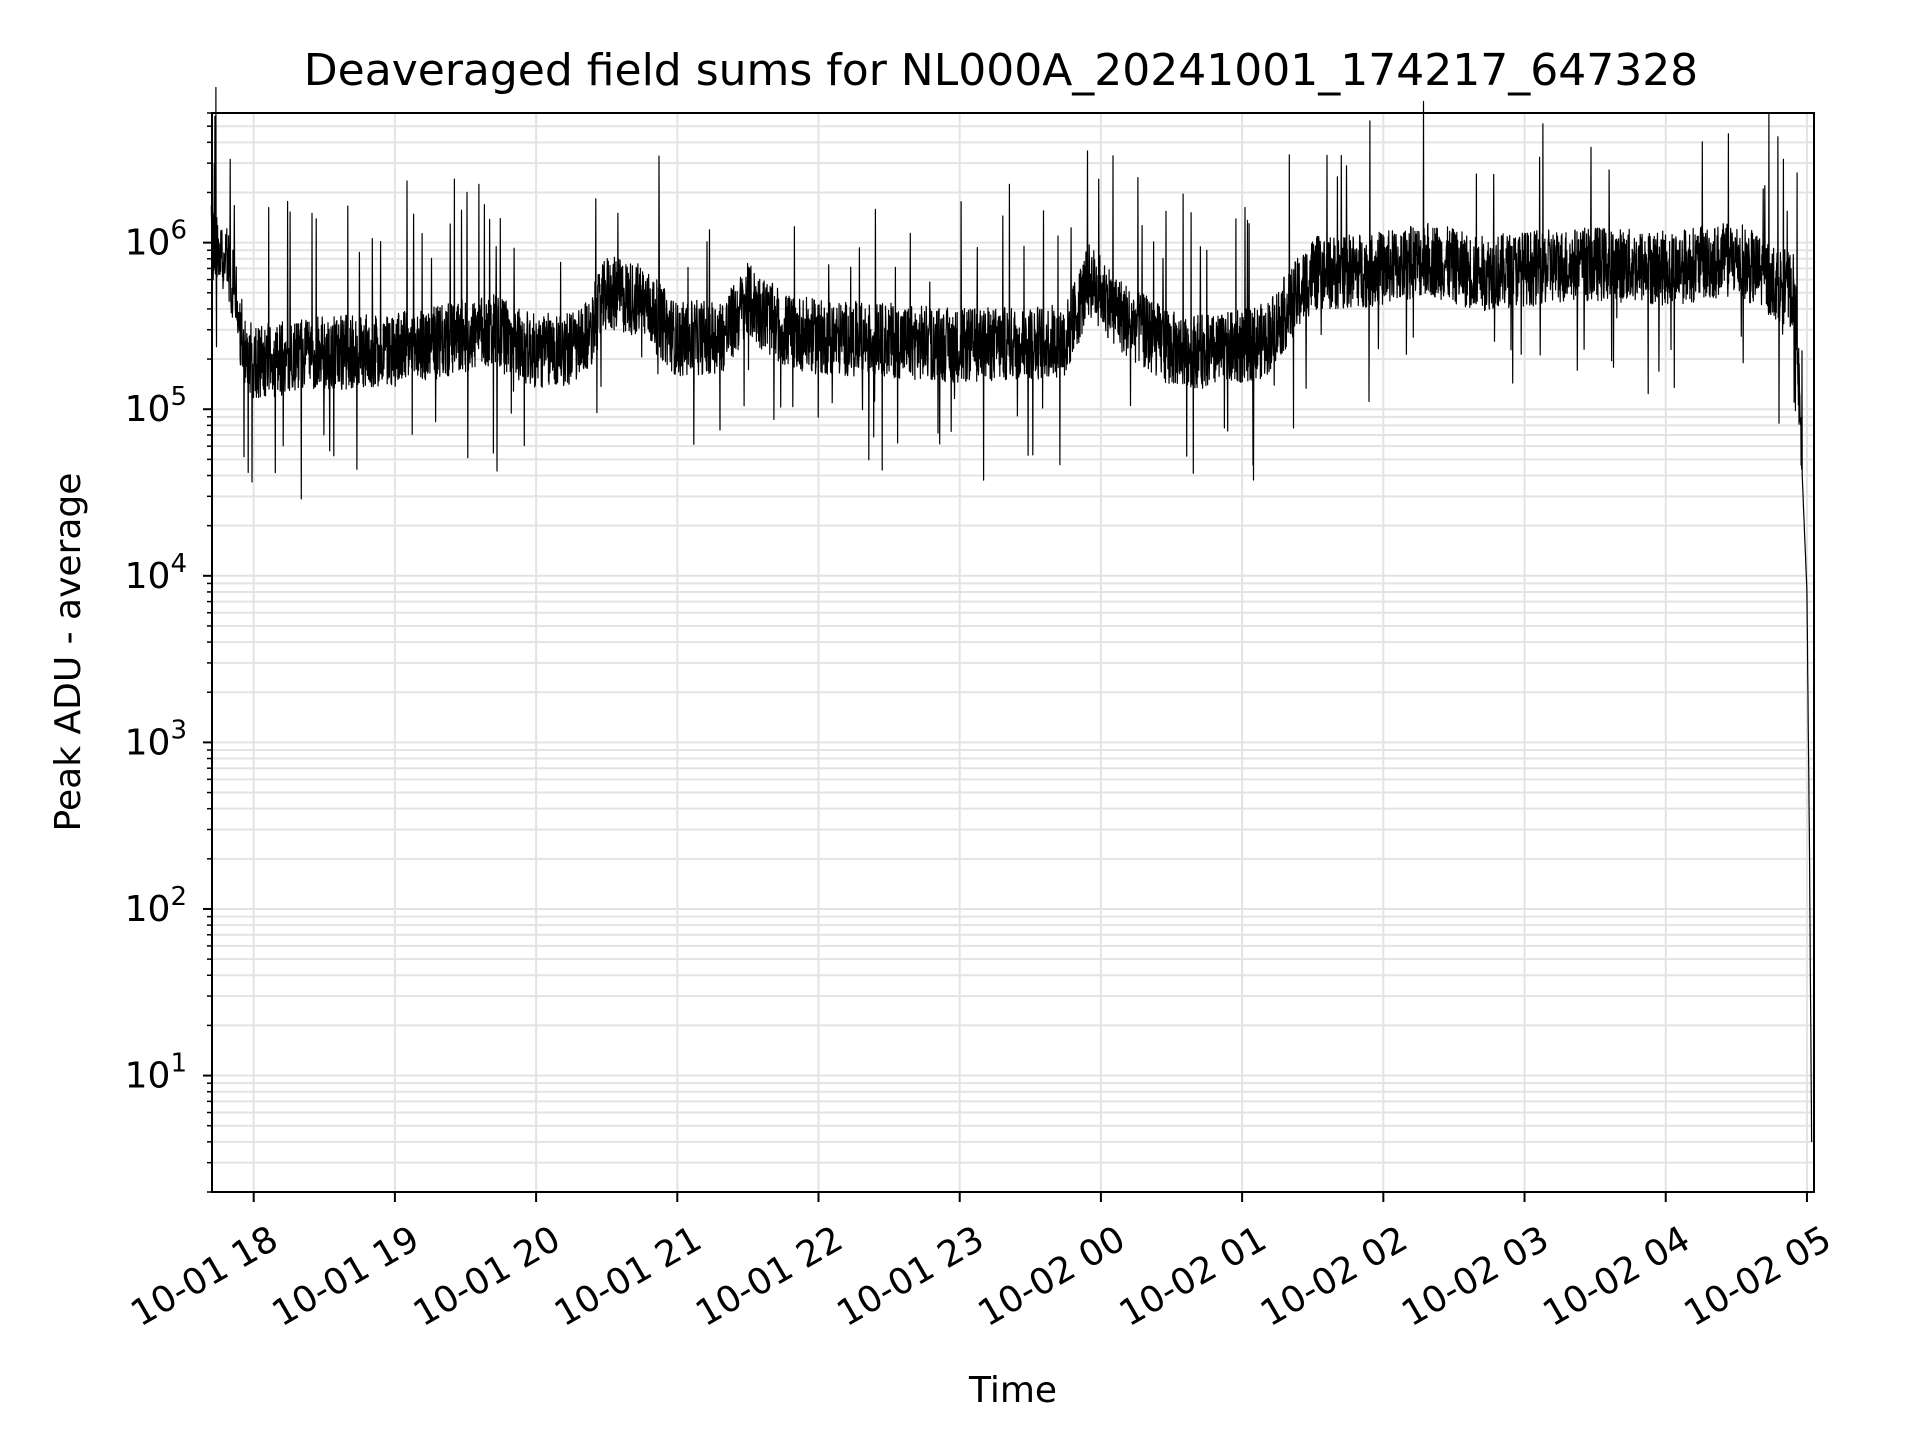 This screenshot has height=1440, width=1920. Describe the element at coordinates (68, 652) in the screenshot. I see `y-axis-label: Peak ADU - average` at that location.